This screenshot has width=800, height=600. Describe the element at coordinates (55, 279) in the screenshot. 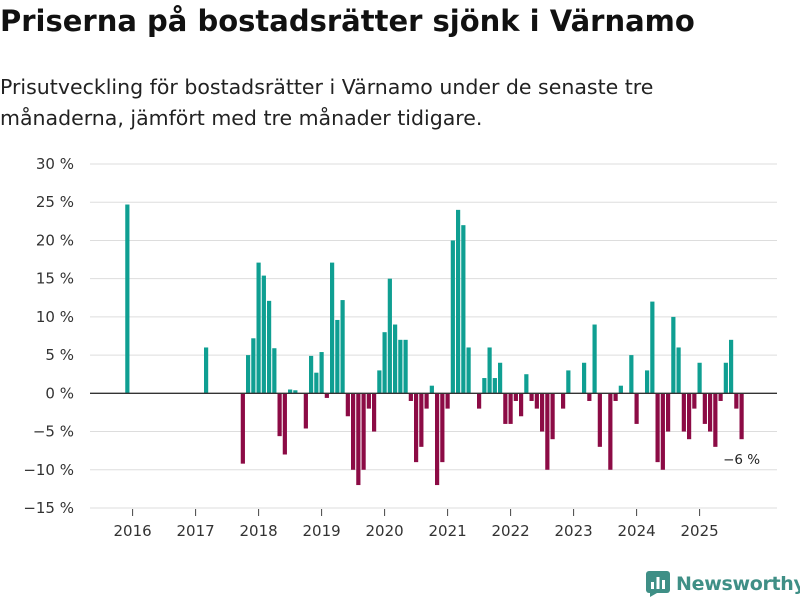

I see `y-tick-label: 15 %` at that location.